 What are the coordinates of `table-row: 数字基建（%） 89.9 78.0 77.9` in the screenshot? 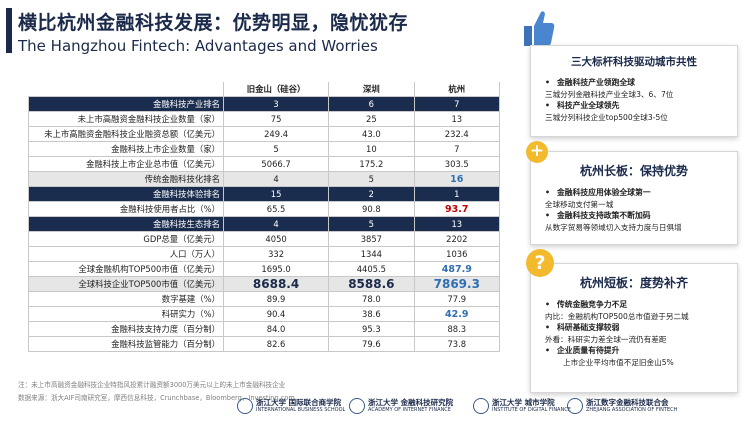 It's located at (264, 299).